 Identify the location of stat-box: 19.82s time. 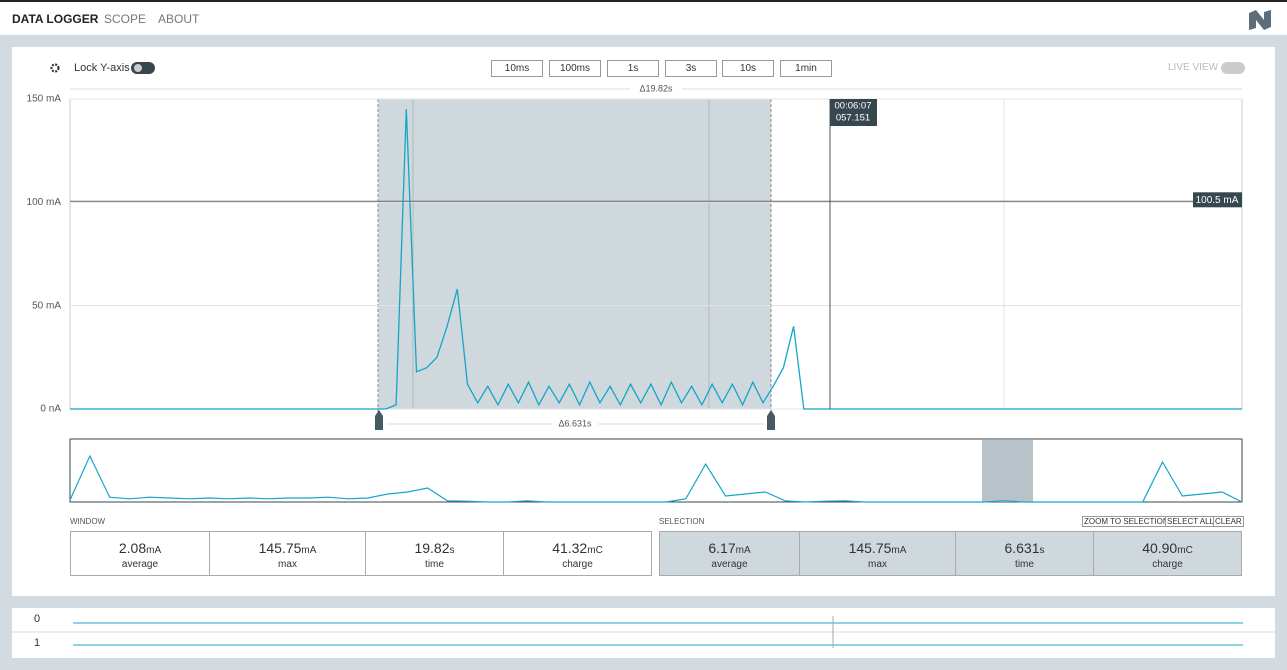
(434, 553).